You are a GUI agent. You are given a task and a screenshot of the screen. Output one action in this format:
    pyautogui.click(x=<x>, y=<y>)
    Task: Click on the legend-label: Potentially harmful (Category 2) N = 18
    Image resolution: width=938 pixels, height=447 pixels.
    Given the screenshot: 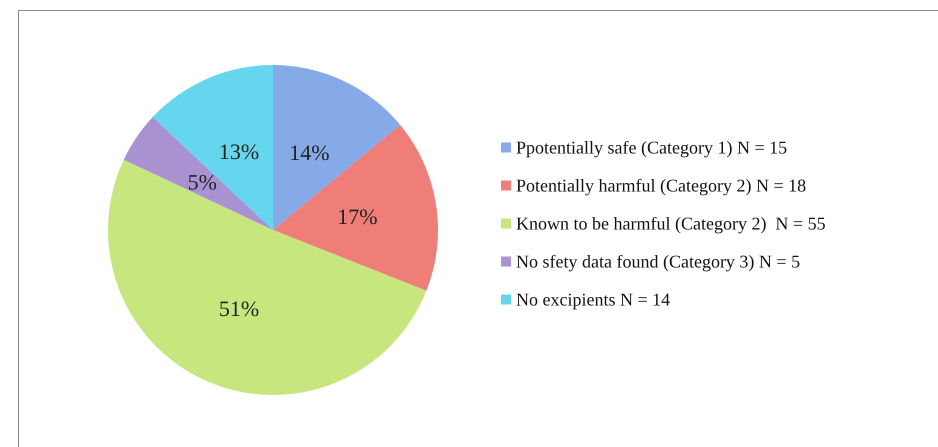 What is the action you would take?
    pyautogui.click(x=661, y=186)
    